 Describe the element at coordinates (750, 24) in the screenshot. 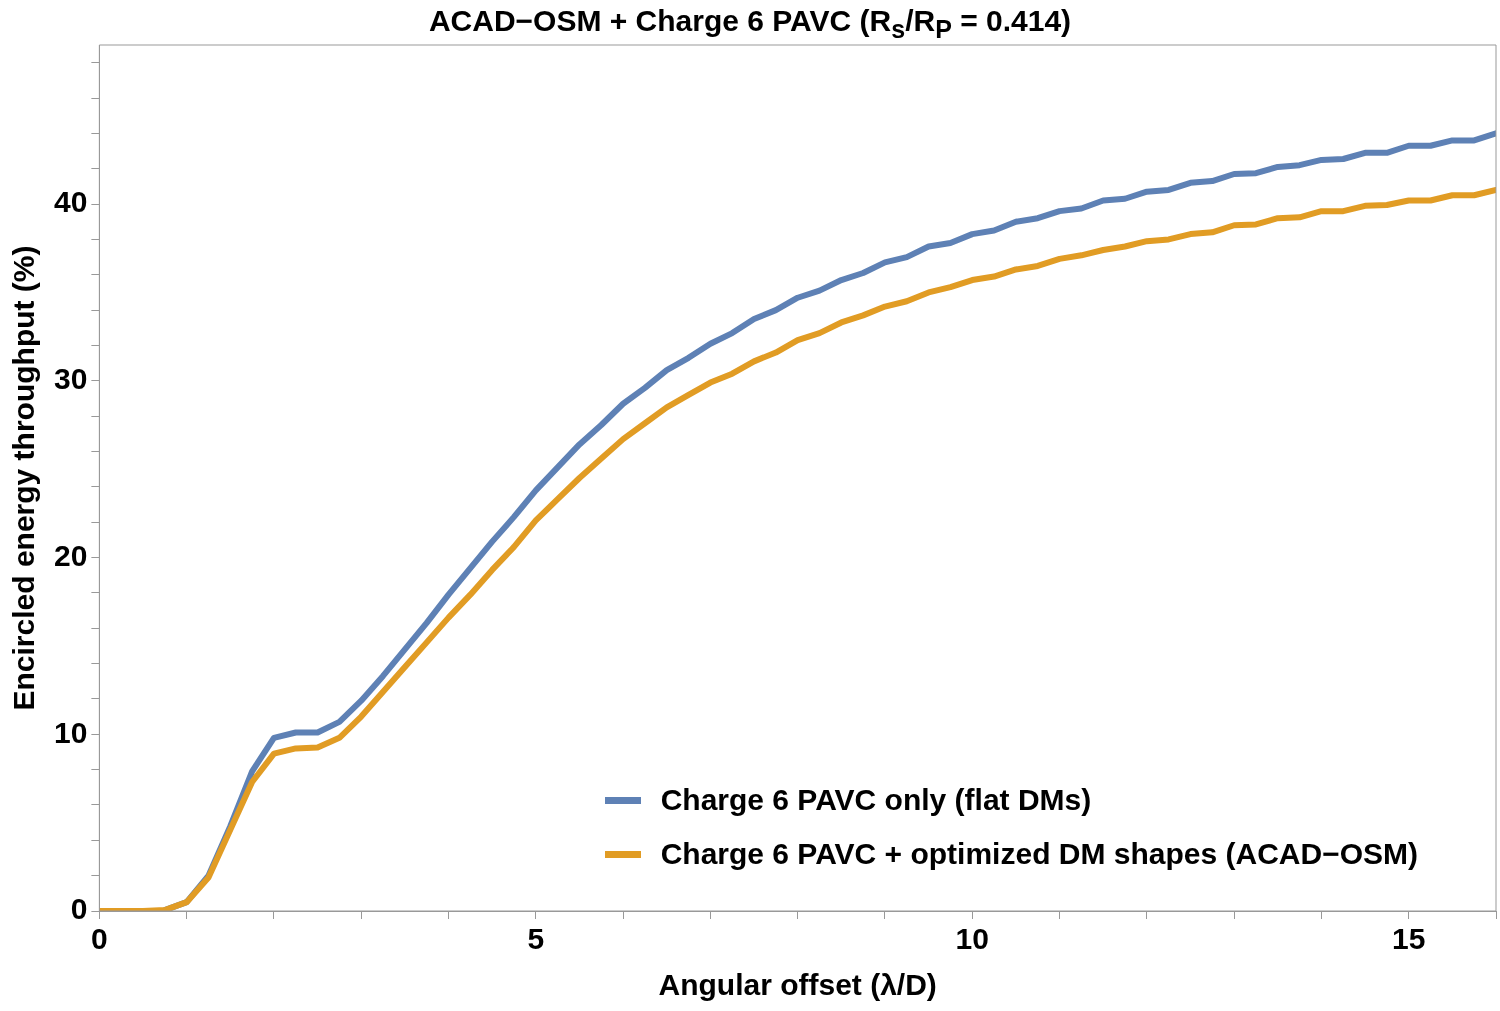

I see `chart-title: ACAD−OSM + Charge 6 PAVC (R$_{s}$/R$_{P}$ = 0.414)` at that location.